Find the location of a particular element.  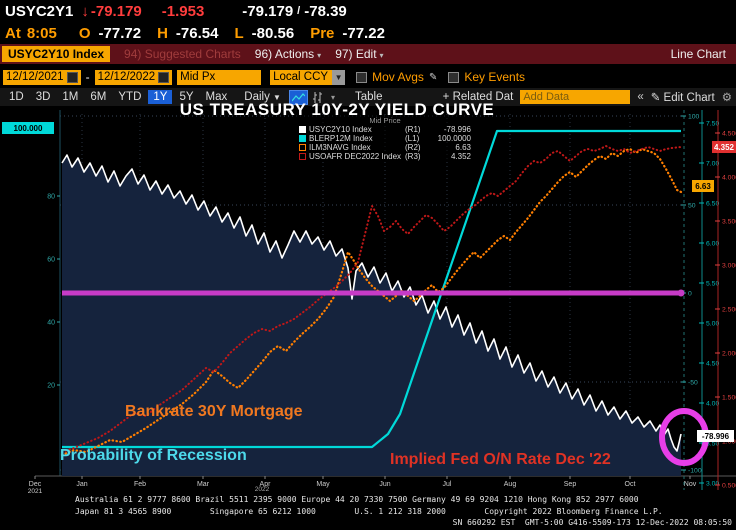

high-value: -76.54 is located at coordinates (197, 33).